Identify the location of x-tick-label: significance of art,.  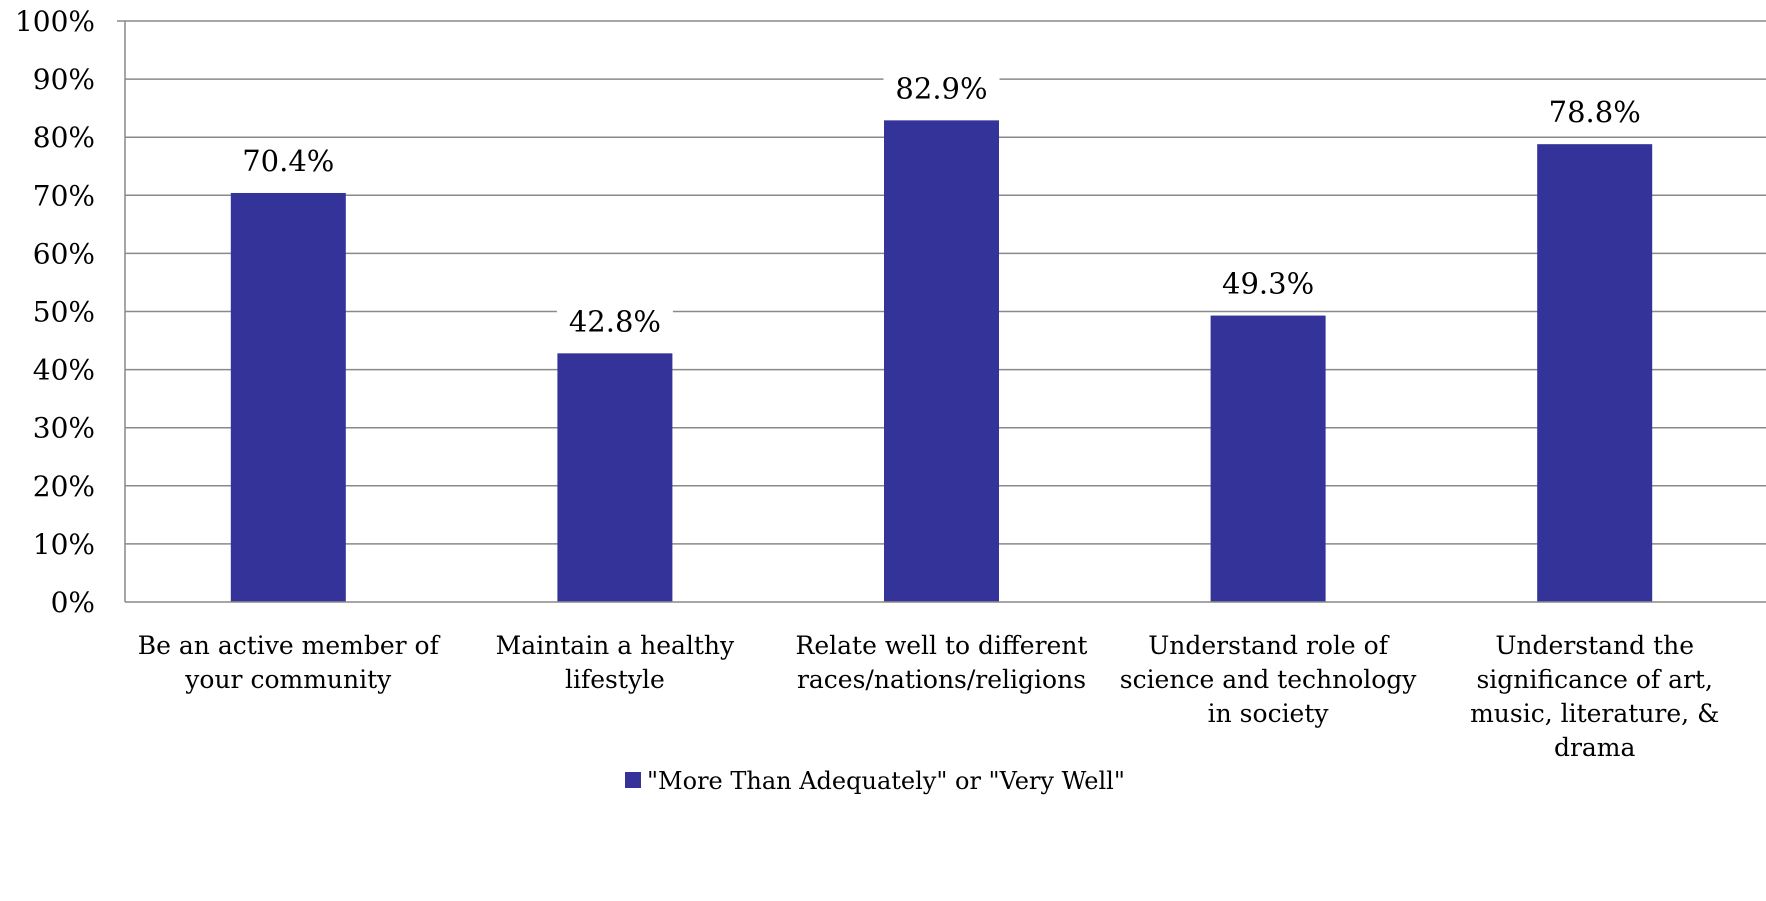
(1594, 679).